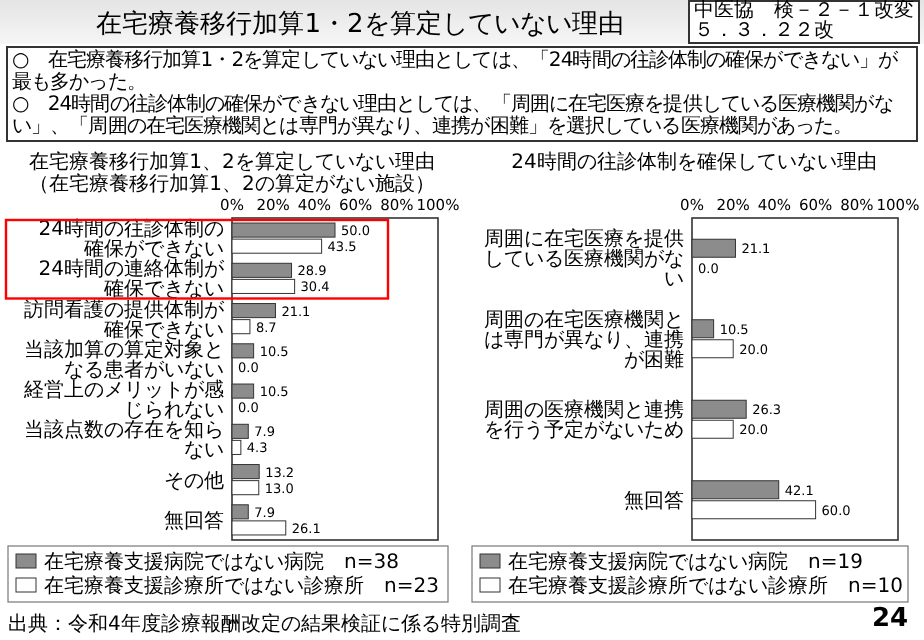 Image resolution: width=924 pixels, height=640 pixels. What do you see at coordinates (125, 319) in the screenshot?
I see `y-tick-label: 訪問看護の提供体制が確保できない` at bounding box center [125, 319].